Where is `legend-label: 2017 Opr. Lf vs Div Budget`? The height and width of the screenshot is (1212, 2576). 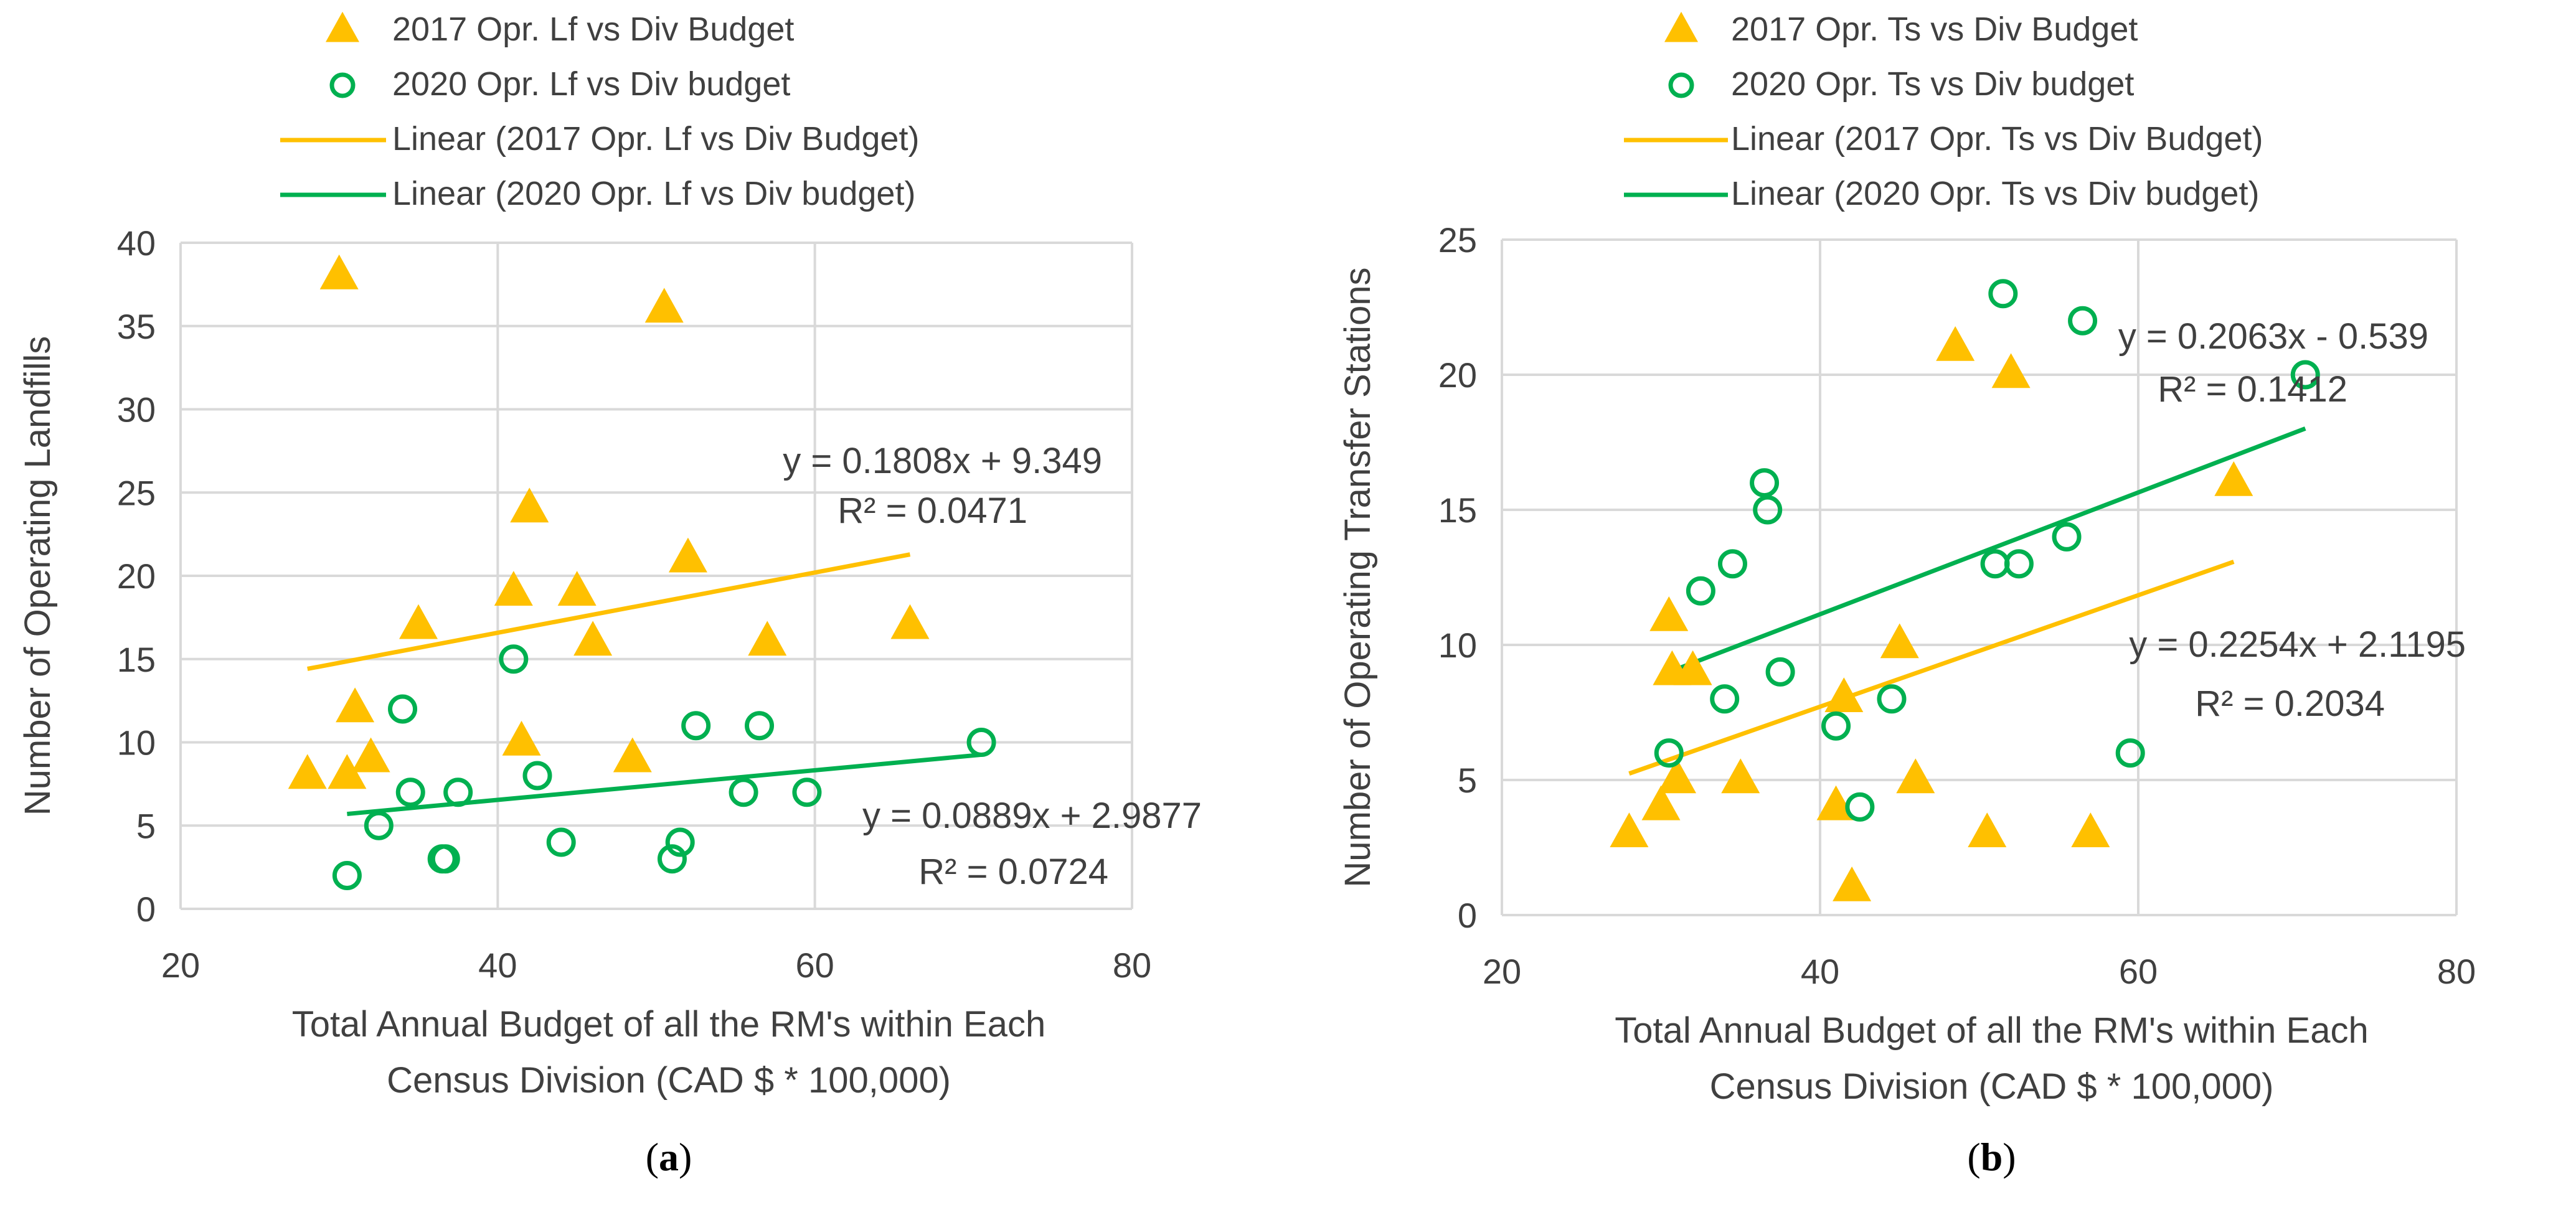
legend-label: 2017 Opr. Lf vs Div Budget is located at coordinates (593, 30).